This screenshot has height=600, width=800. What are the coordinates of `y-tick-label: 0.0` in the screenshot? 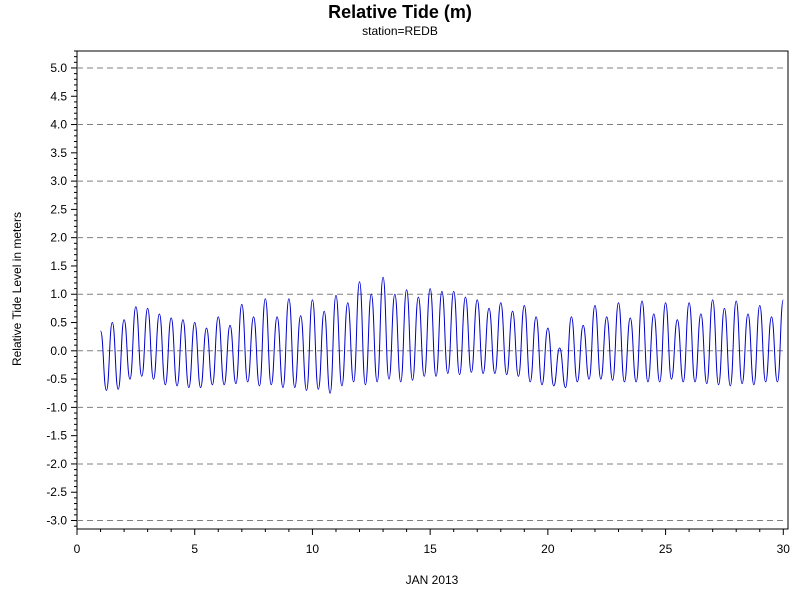 It's located at (58, 351).